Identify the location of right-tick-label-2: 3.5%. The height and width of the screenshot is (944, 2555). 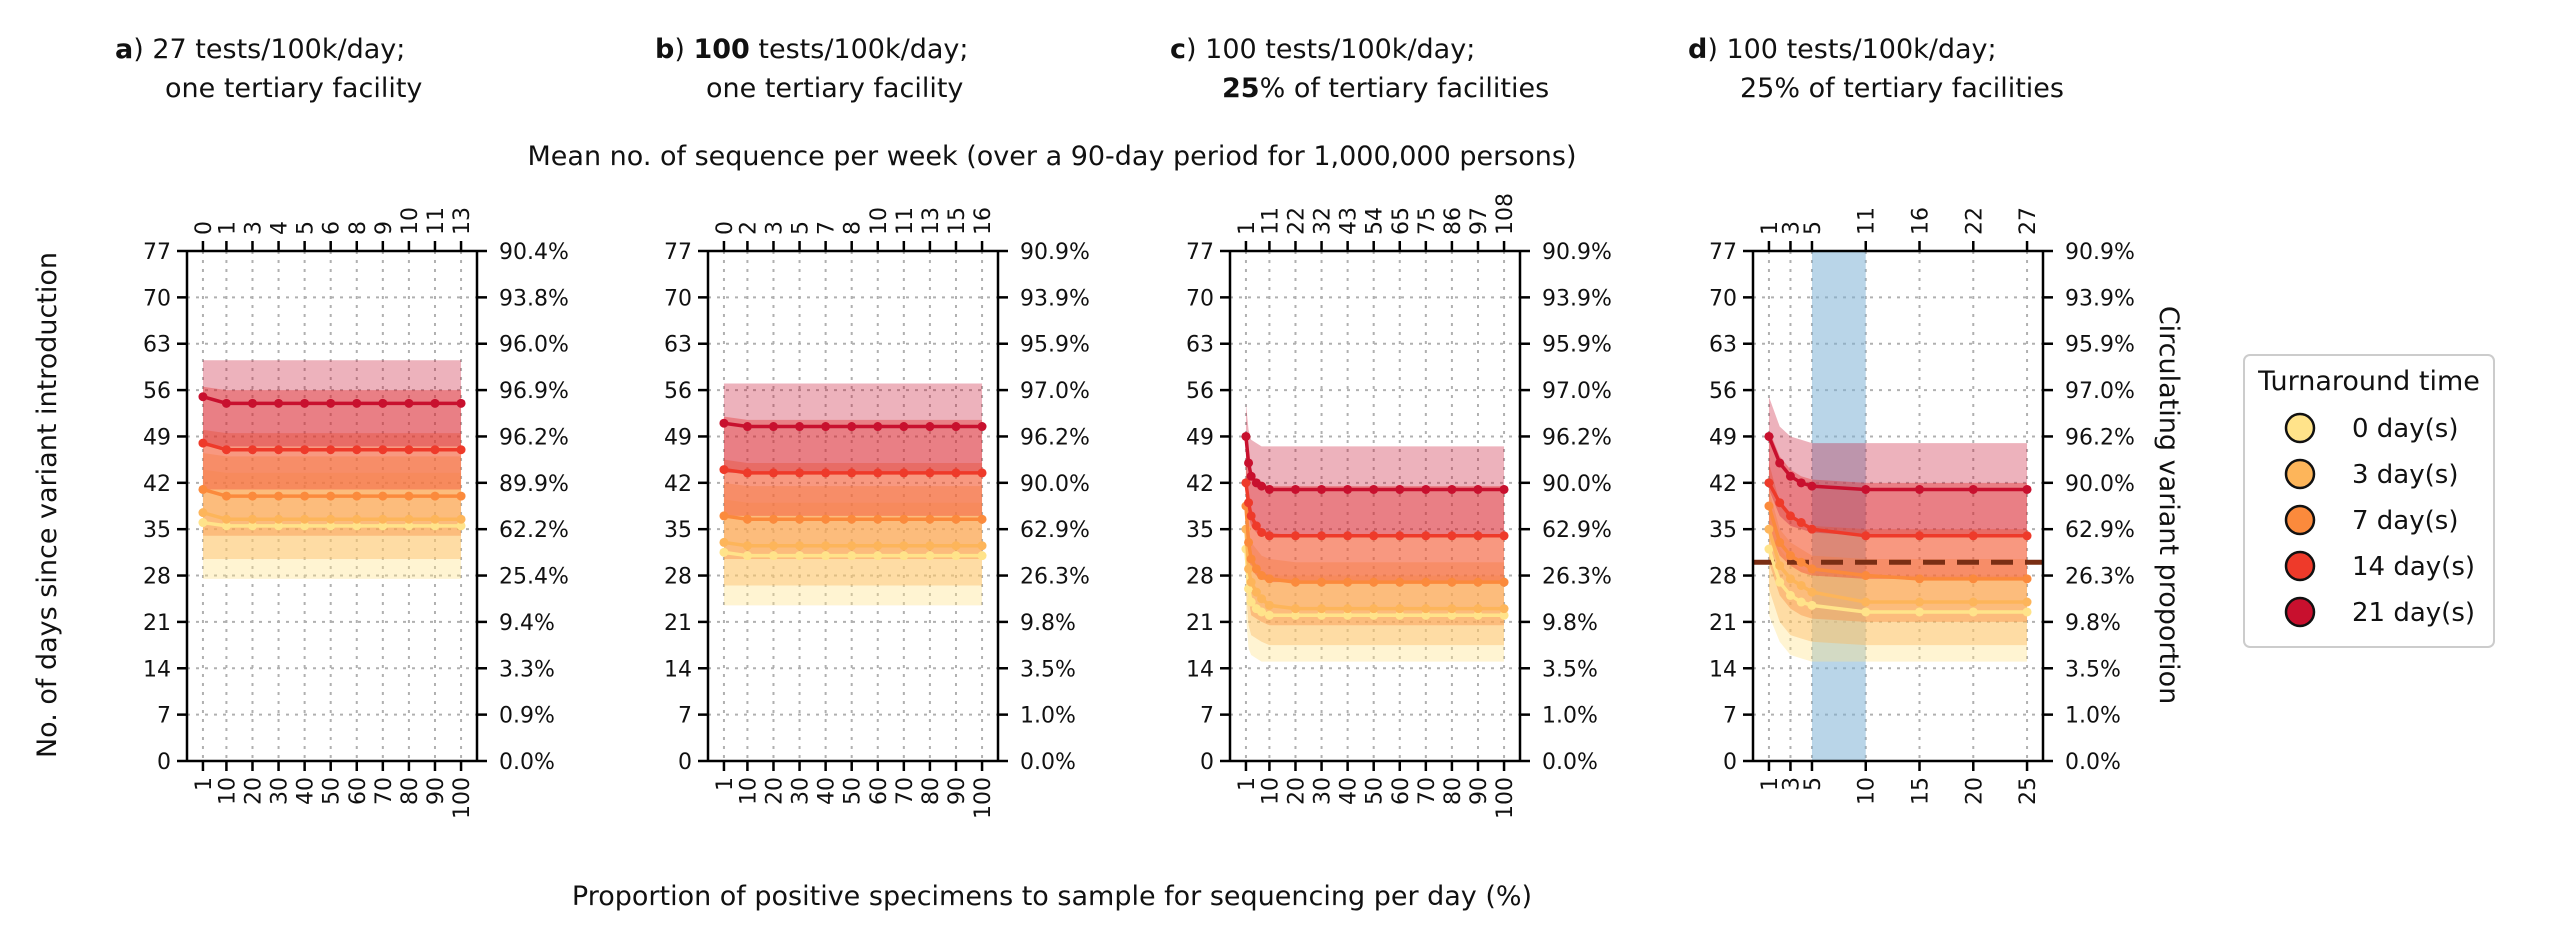
(1048, 669).